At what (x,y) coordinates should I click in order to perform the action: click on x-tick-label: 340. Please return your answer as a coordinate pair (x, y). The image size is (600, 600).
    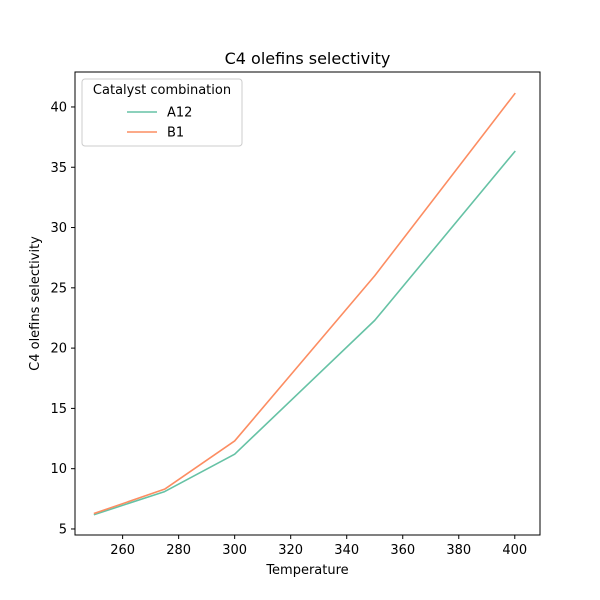
    Looking at the image, I should click on (346, 550).